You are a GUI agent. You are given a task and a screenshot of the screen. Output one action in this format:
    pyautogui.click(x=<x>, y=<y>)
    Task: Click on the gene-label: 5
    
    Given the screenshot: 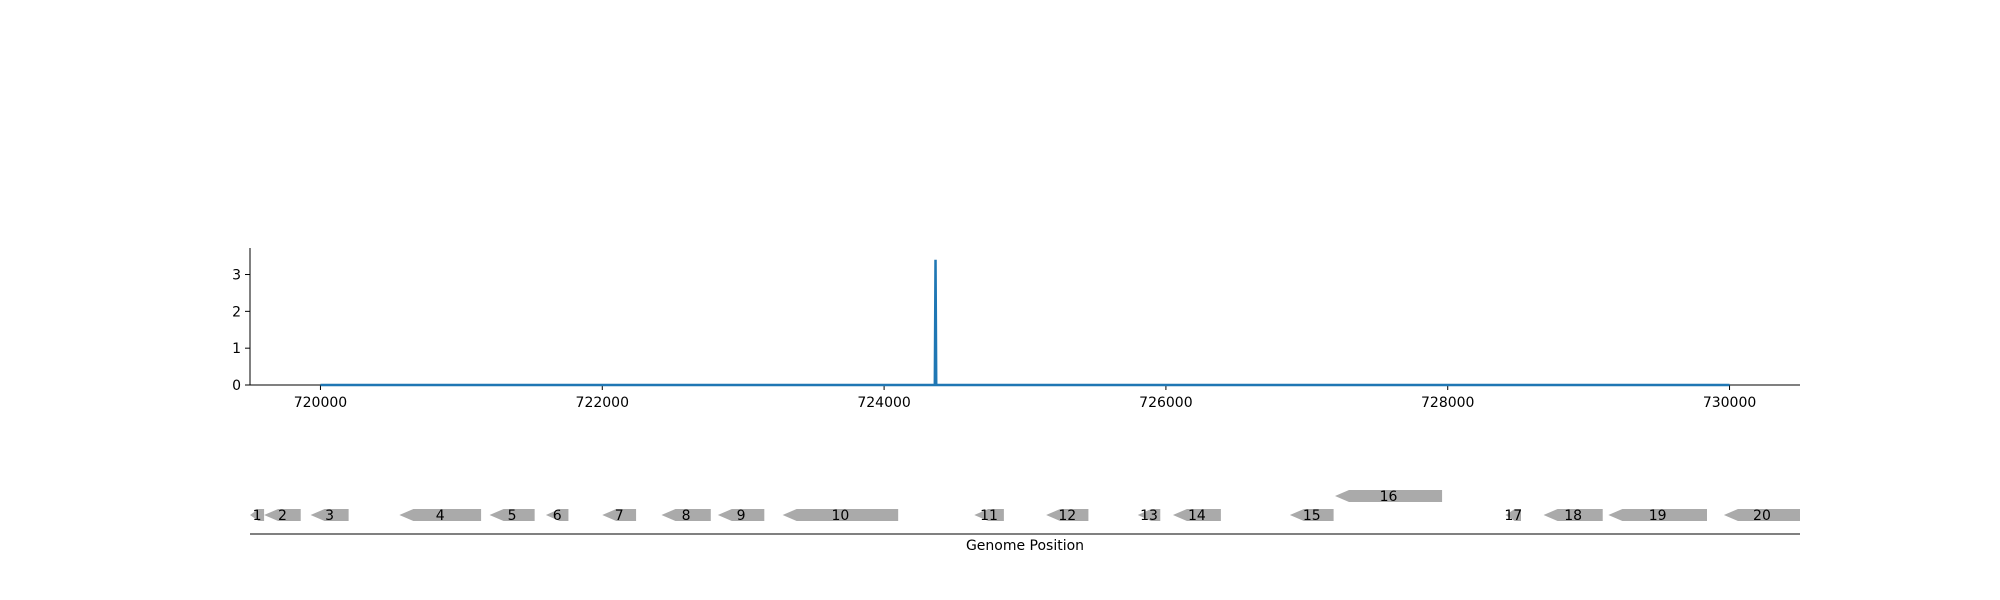 What is the action you would take?
    pyautogui.click(x=512, y=516)
    